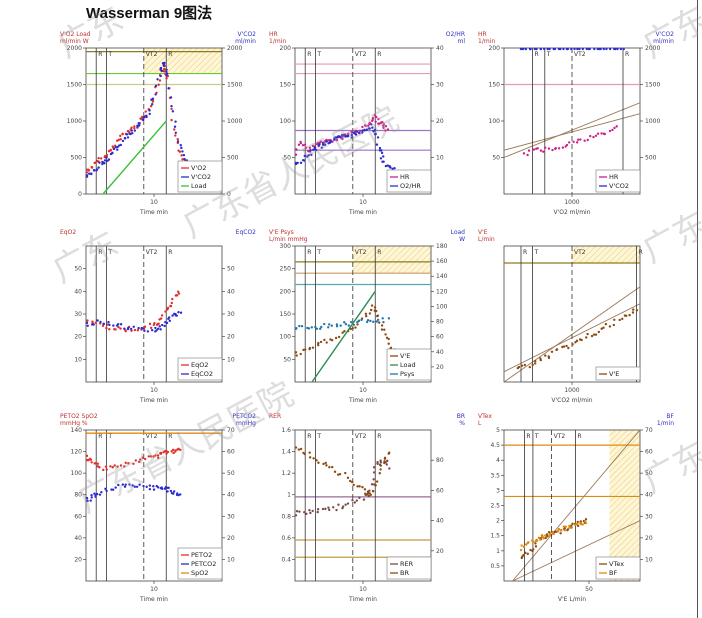  Describe the element at coordinates (461, 41) in the screenshot. I see `axis-unit-right: ml` at that location.